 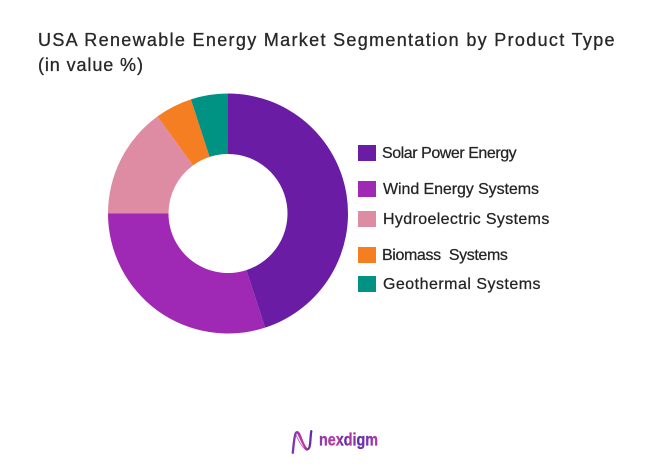 I want to click on svg-text: nexdigm, so click(x=348, y=439).